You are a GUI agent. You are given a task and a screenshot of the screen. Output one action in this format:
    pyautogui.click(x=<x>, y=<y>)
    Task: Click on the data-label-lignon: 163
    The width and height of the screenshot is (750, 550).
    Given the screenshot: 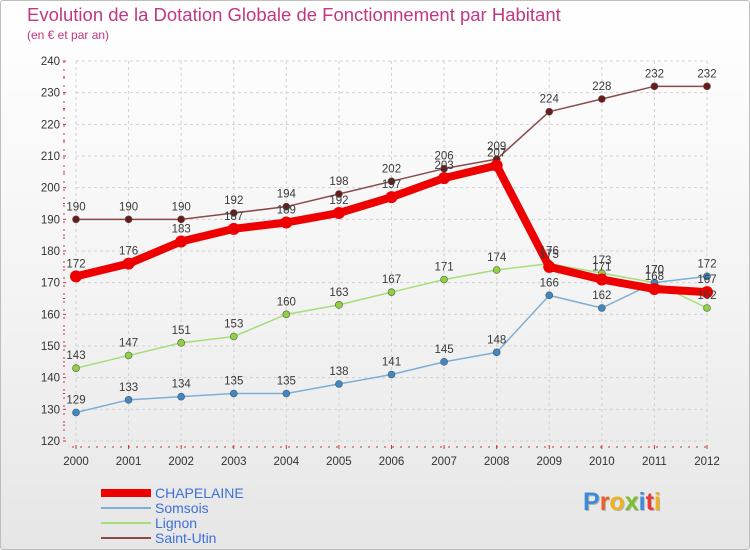 What is the action you would take?
    pyautogui.click(x=338, y=293)
    